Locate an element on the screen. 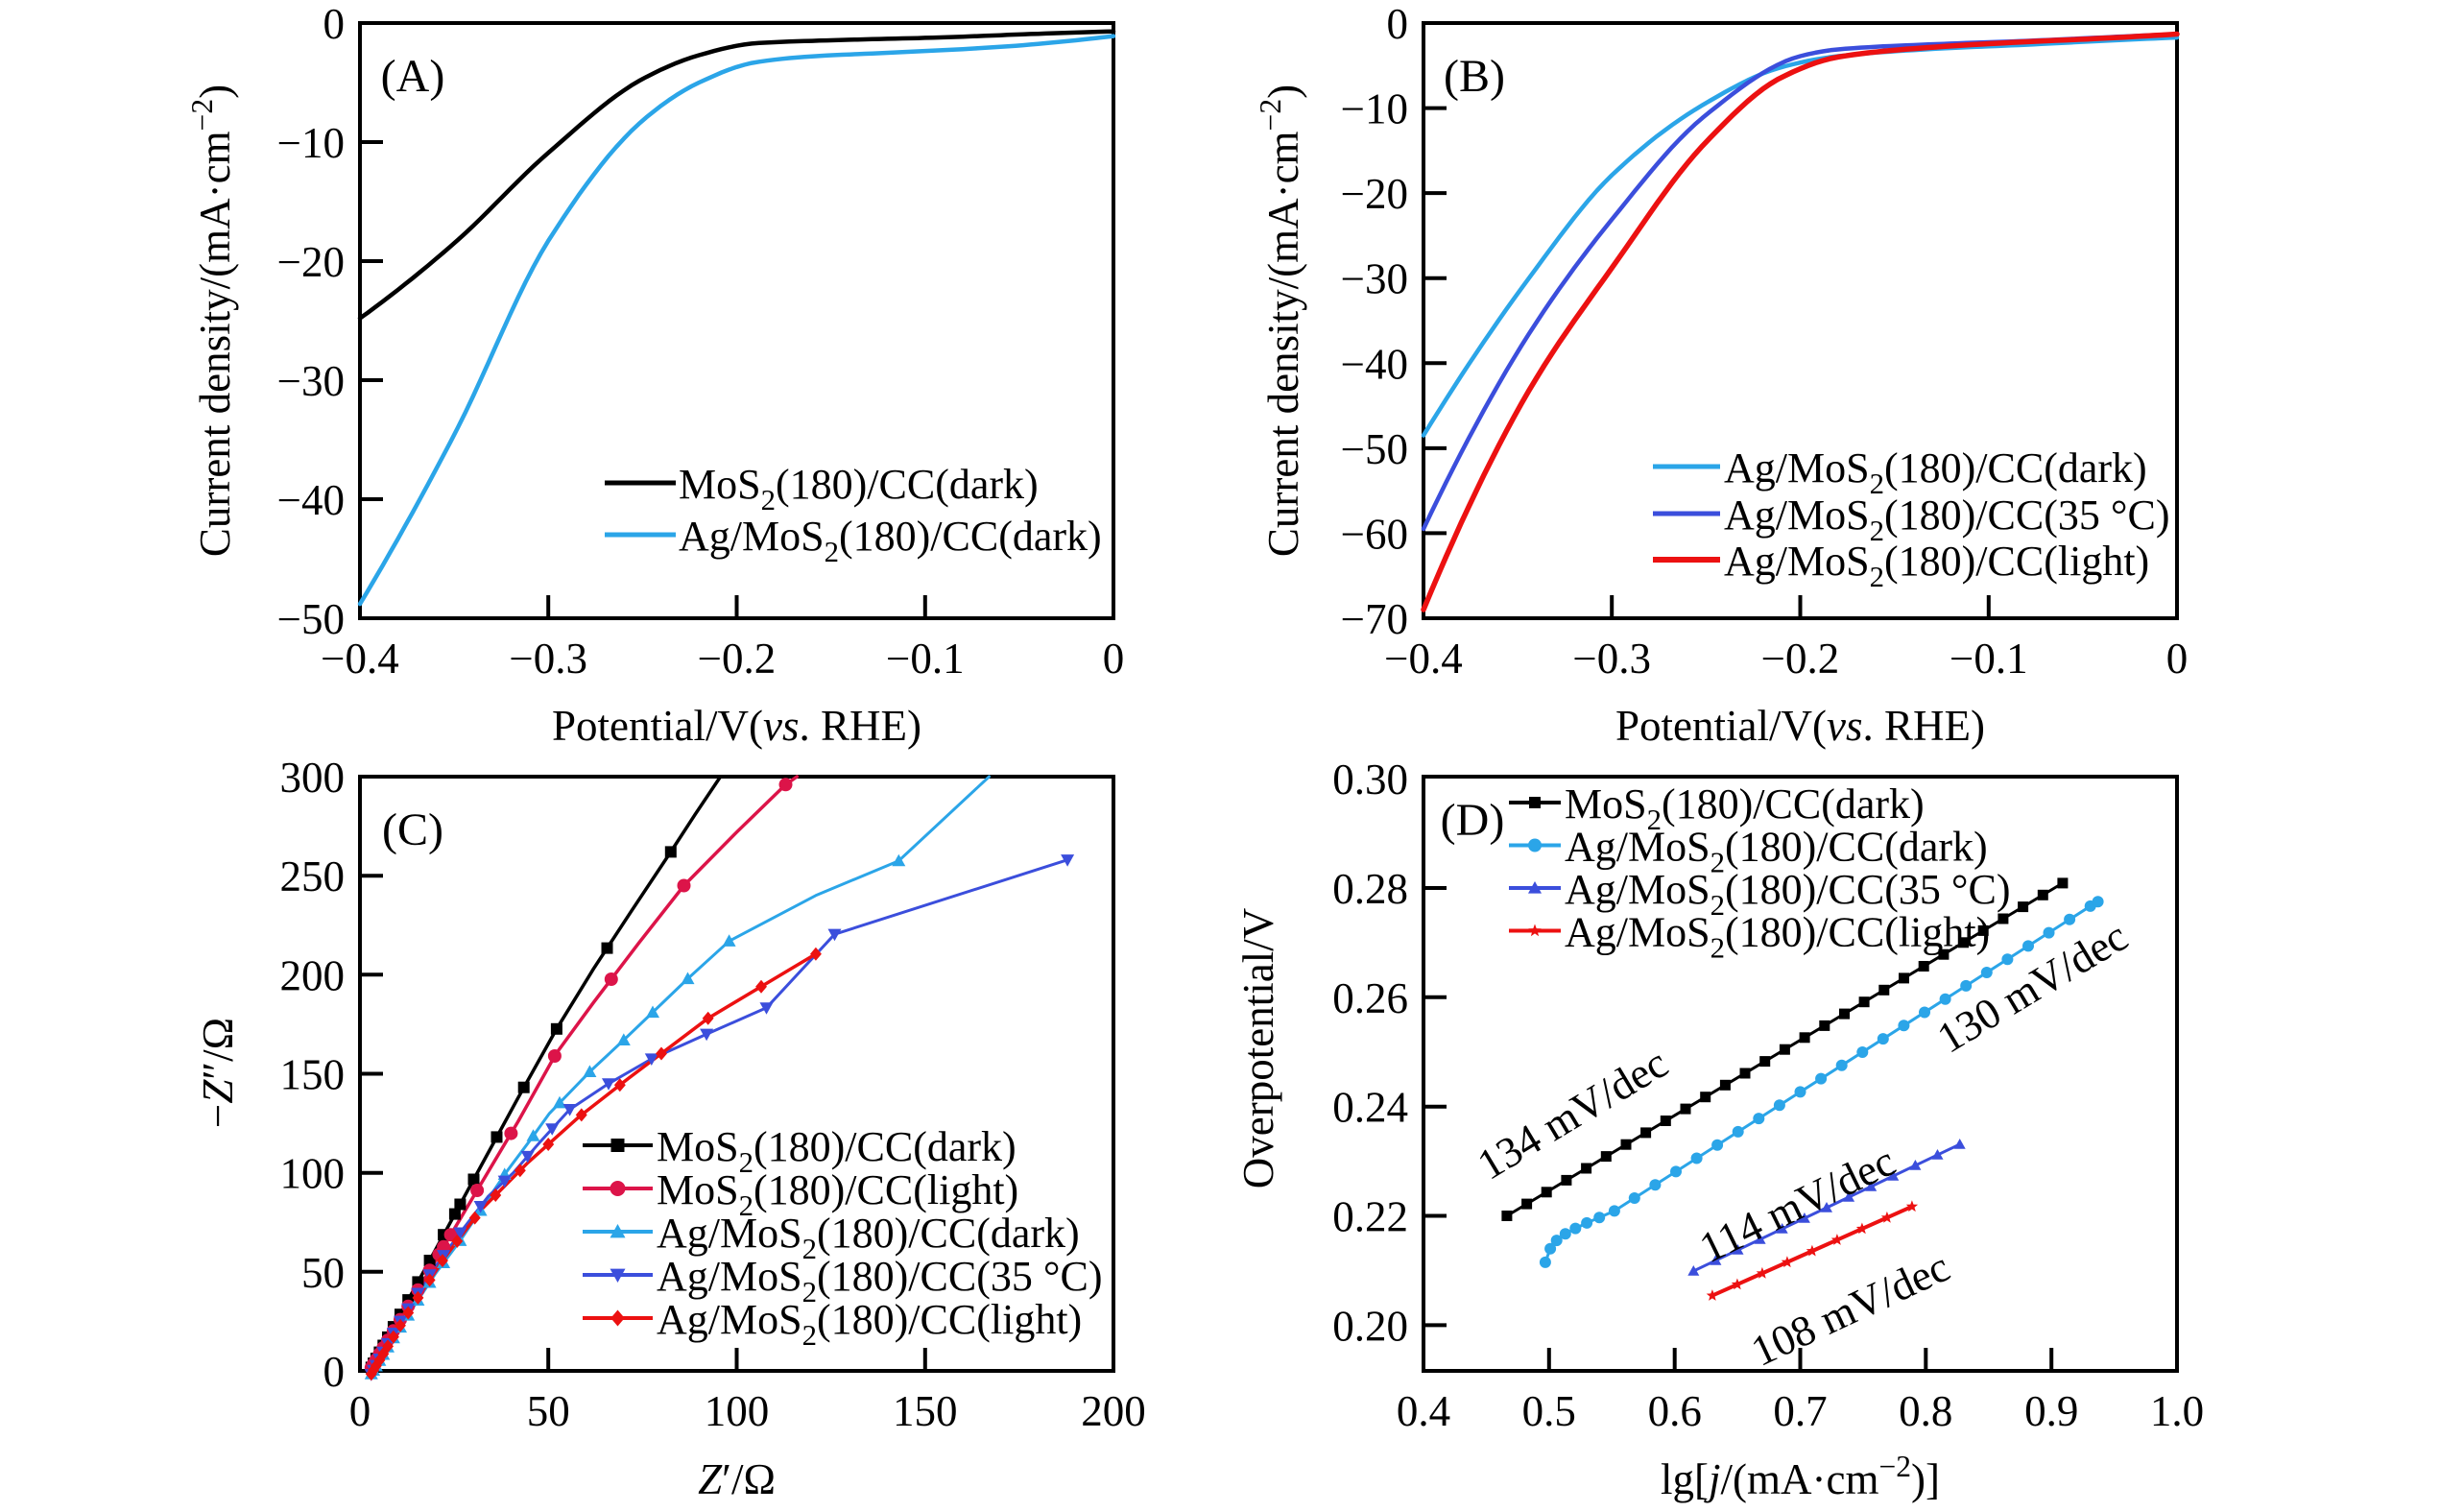 This screenshot has height=1512, width=2464. svg-text: −60 is located at coordinates (1374, 534).